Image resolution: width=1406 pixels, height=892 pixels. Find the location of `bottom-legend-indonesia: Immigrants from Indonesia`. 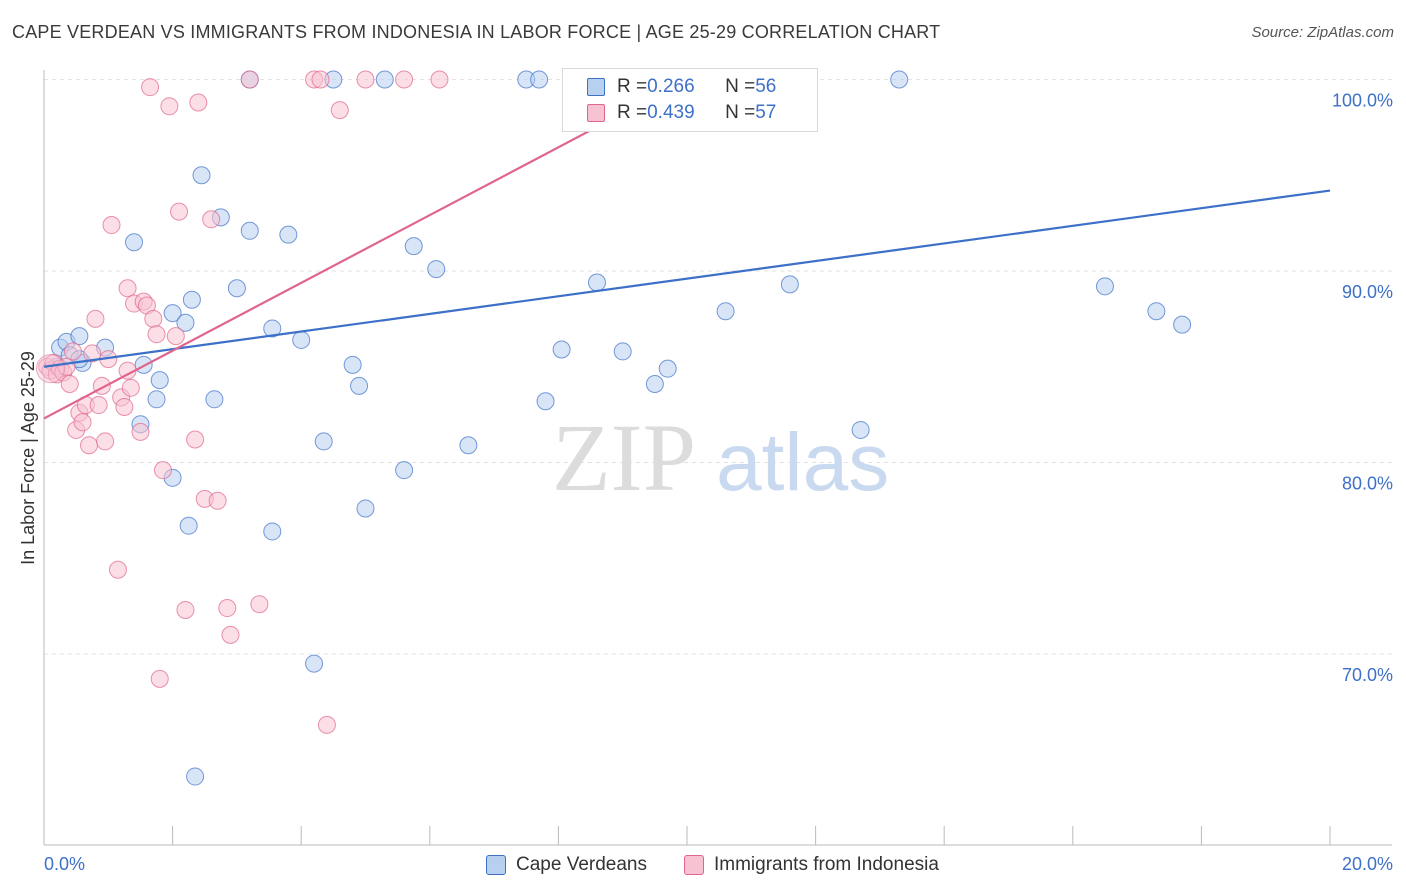

bottom-legend-indonesia: Immigrants from Indonesia is located at coordinates (811, 865).